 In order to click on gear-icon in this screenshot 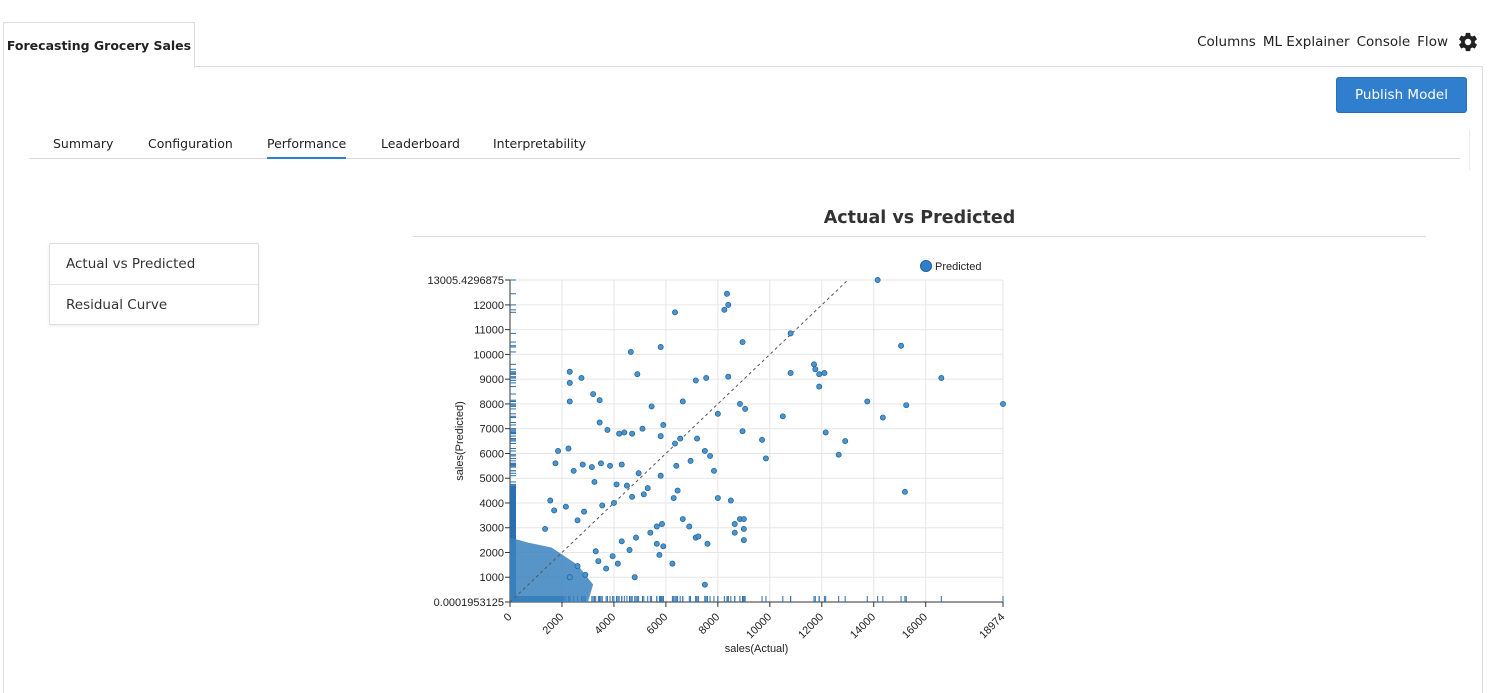, I will do `click(1468, 42)`.